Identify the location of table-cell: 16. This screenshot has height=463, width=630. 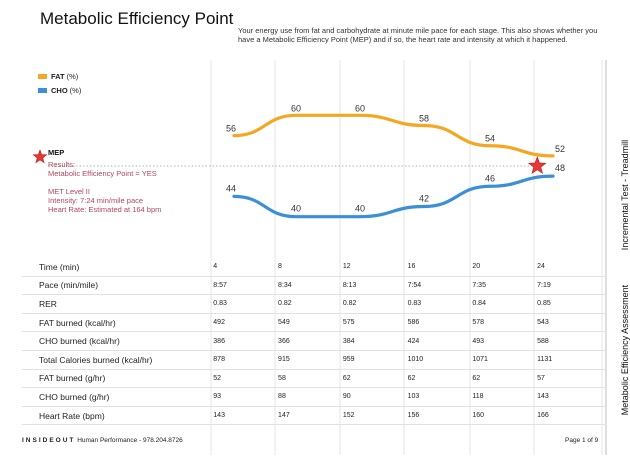
(440, 267).